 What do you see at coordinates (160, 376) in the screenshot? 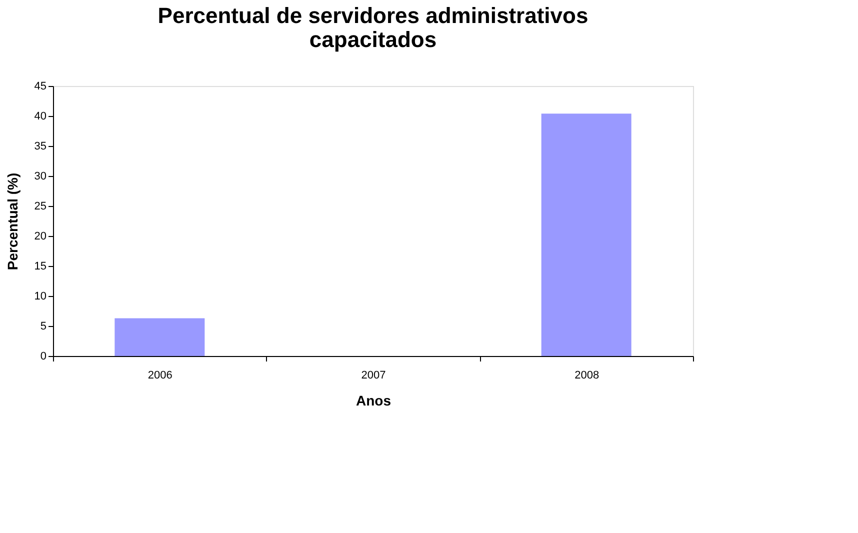
I see `x-tick-label: 2006` at bounding box center [160, 376].